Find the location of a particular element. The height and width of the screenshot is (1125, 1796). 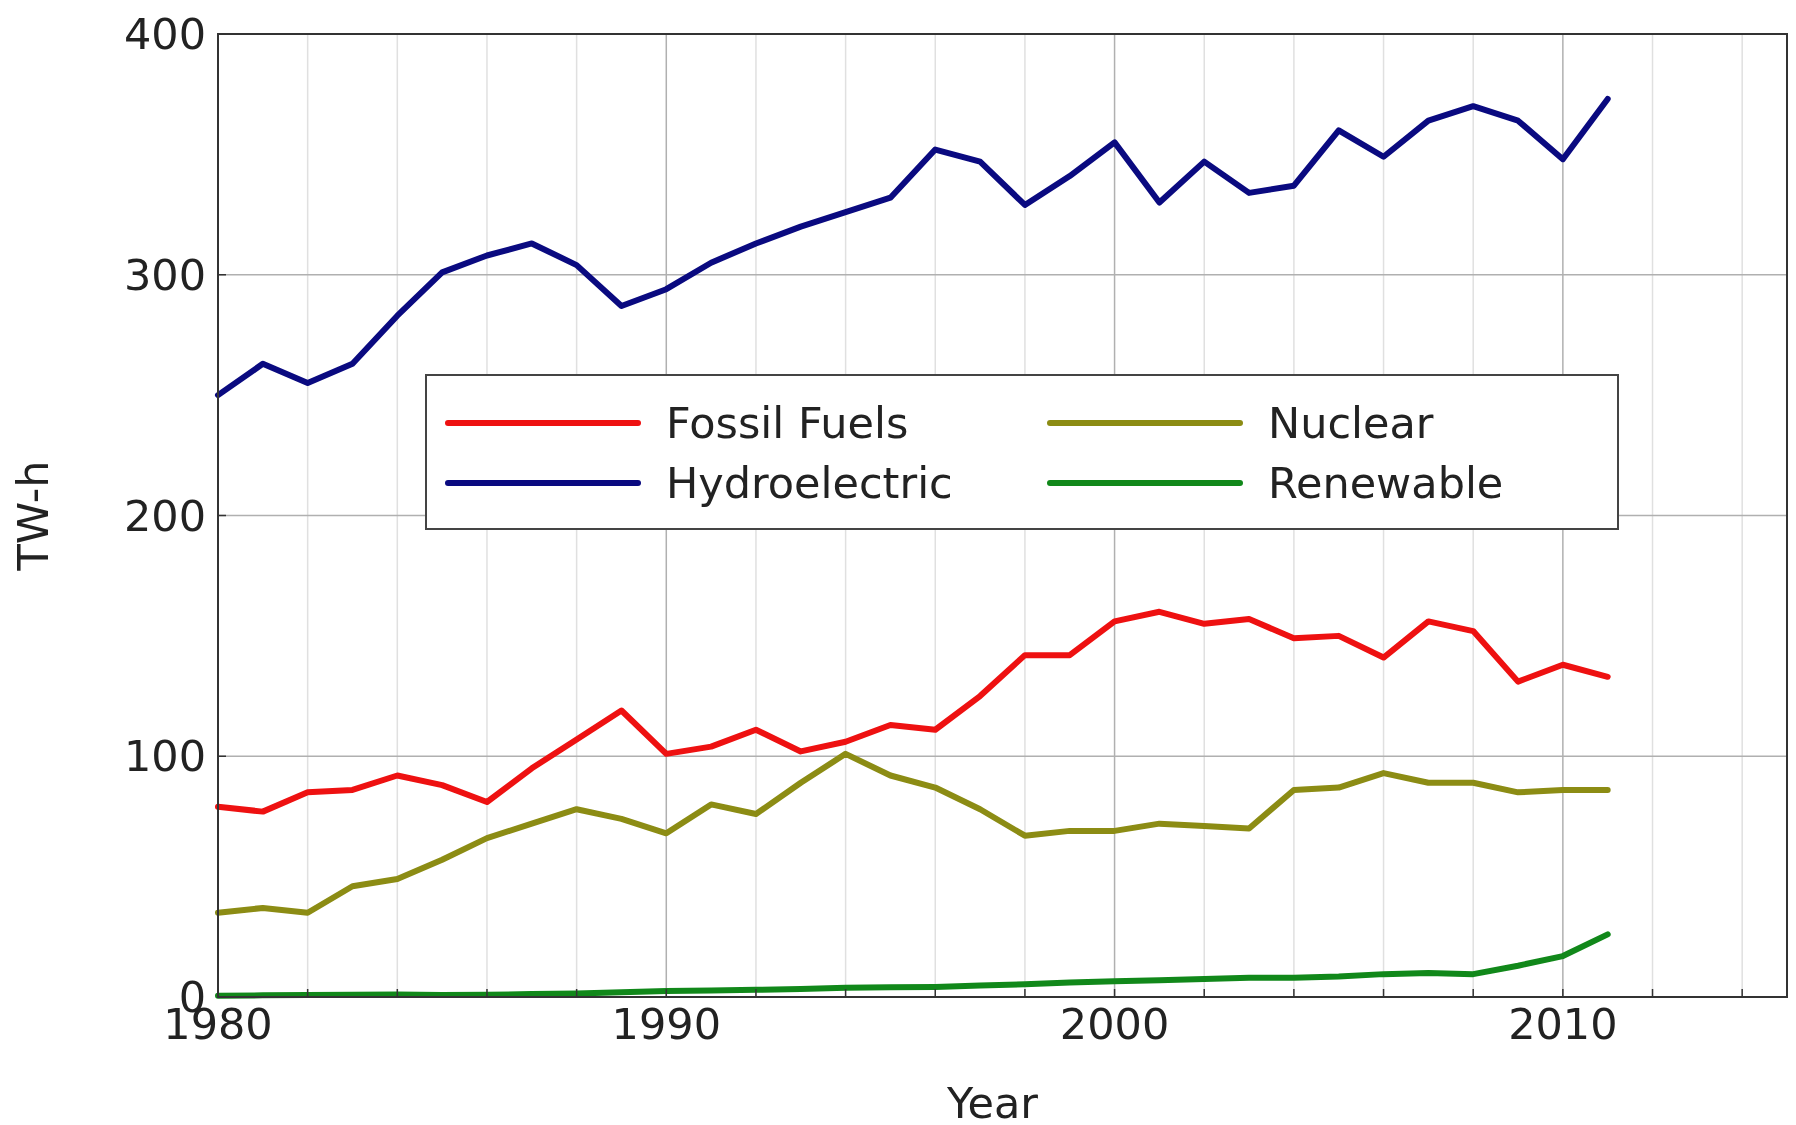

y-tick-label: 100 is located at coordinates (164, 756).